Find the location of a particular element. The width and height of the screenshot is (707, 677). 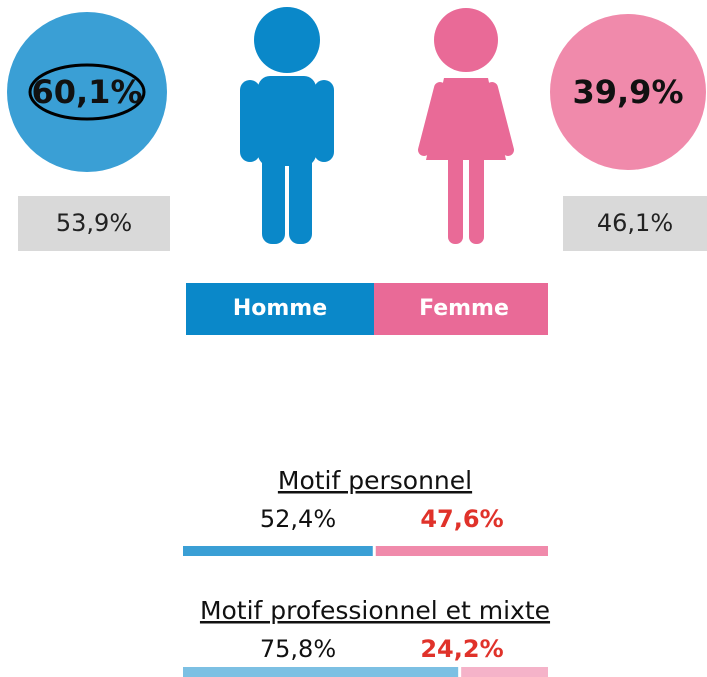

women-circle is located at coordinates (628, 92).